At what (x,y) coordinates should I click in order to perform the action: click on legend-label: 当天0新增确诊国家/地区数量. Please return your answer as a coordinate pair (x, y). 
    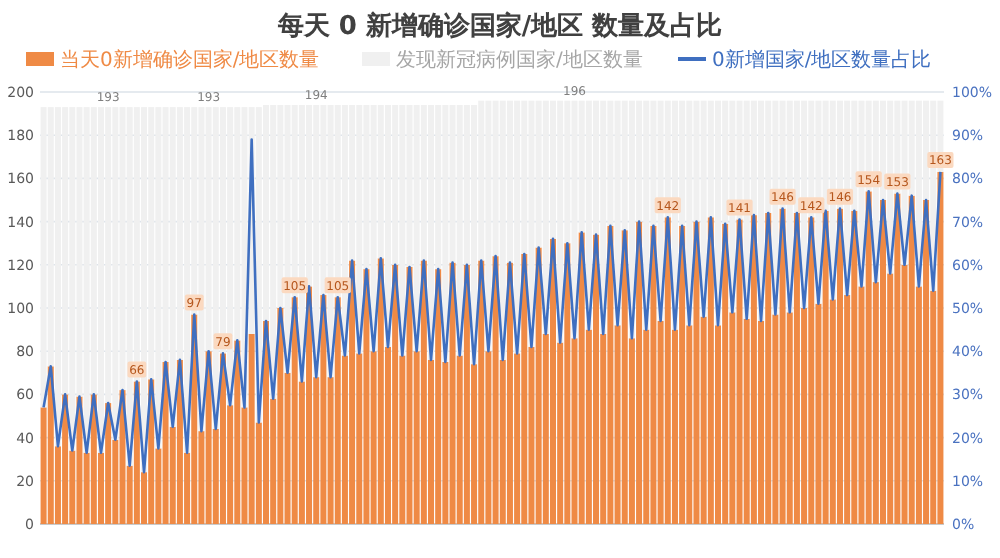
    Looking at the image, I should click on (190, 60).